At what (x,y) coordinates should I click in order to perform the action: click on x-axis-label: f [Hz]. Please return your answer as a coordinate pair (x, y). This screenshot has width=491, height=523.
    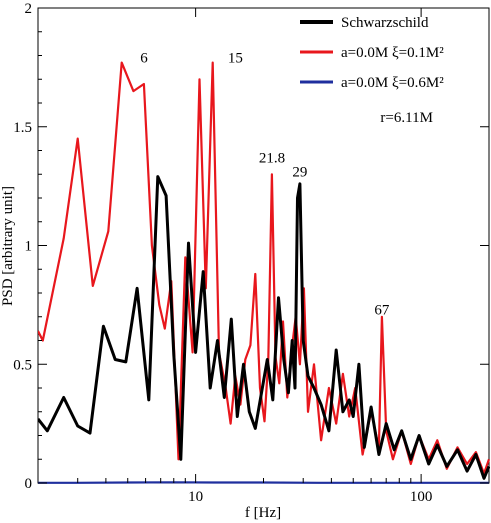
    Looking at the image, I should click on (263, 513).